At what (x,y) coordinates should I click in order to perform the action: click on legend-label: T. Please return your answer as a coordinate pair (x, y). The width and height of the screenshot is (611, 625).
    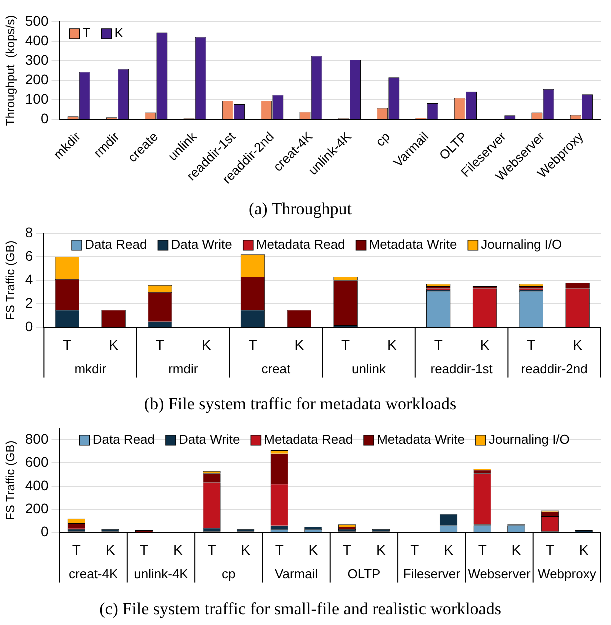
    Looking at the image, I should click on (86, 33).